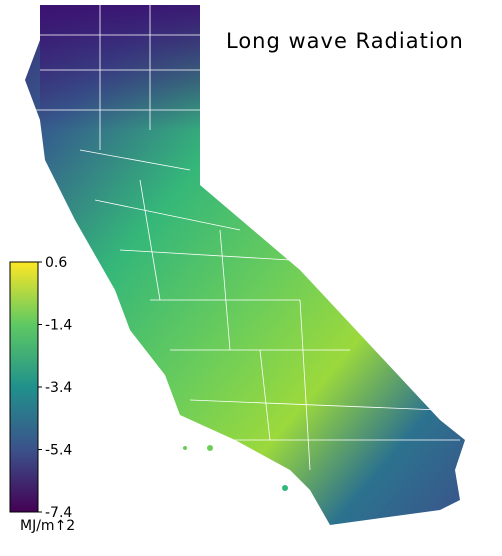  Describe the element at coordinates (47, 526) in the screenshot. I see `colorbar-label: MJ/m↑2` at that location.